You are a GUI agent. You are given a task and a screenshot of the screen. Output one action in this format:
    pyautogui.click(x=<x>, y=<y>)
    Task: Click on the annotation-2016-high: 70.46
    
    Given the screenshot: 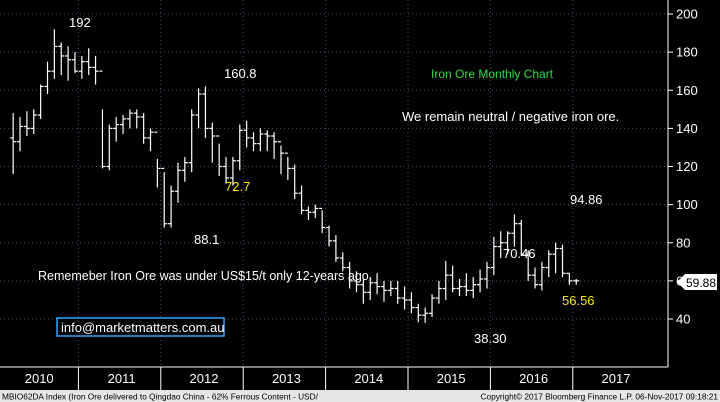 What is the action you would take?
    pyautogui.click(x=519, y=253)
    